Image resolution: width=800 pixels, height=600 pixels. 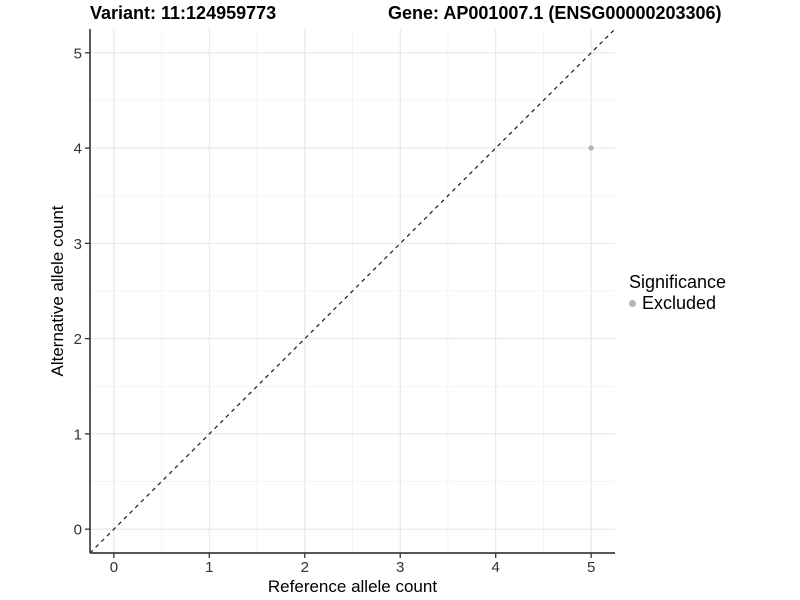 I want to click on data-point, so click(x=591, y=148).